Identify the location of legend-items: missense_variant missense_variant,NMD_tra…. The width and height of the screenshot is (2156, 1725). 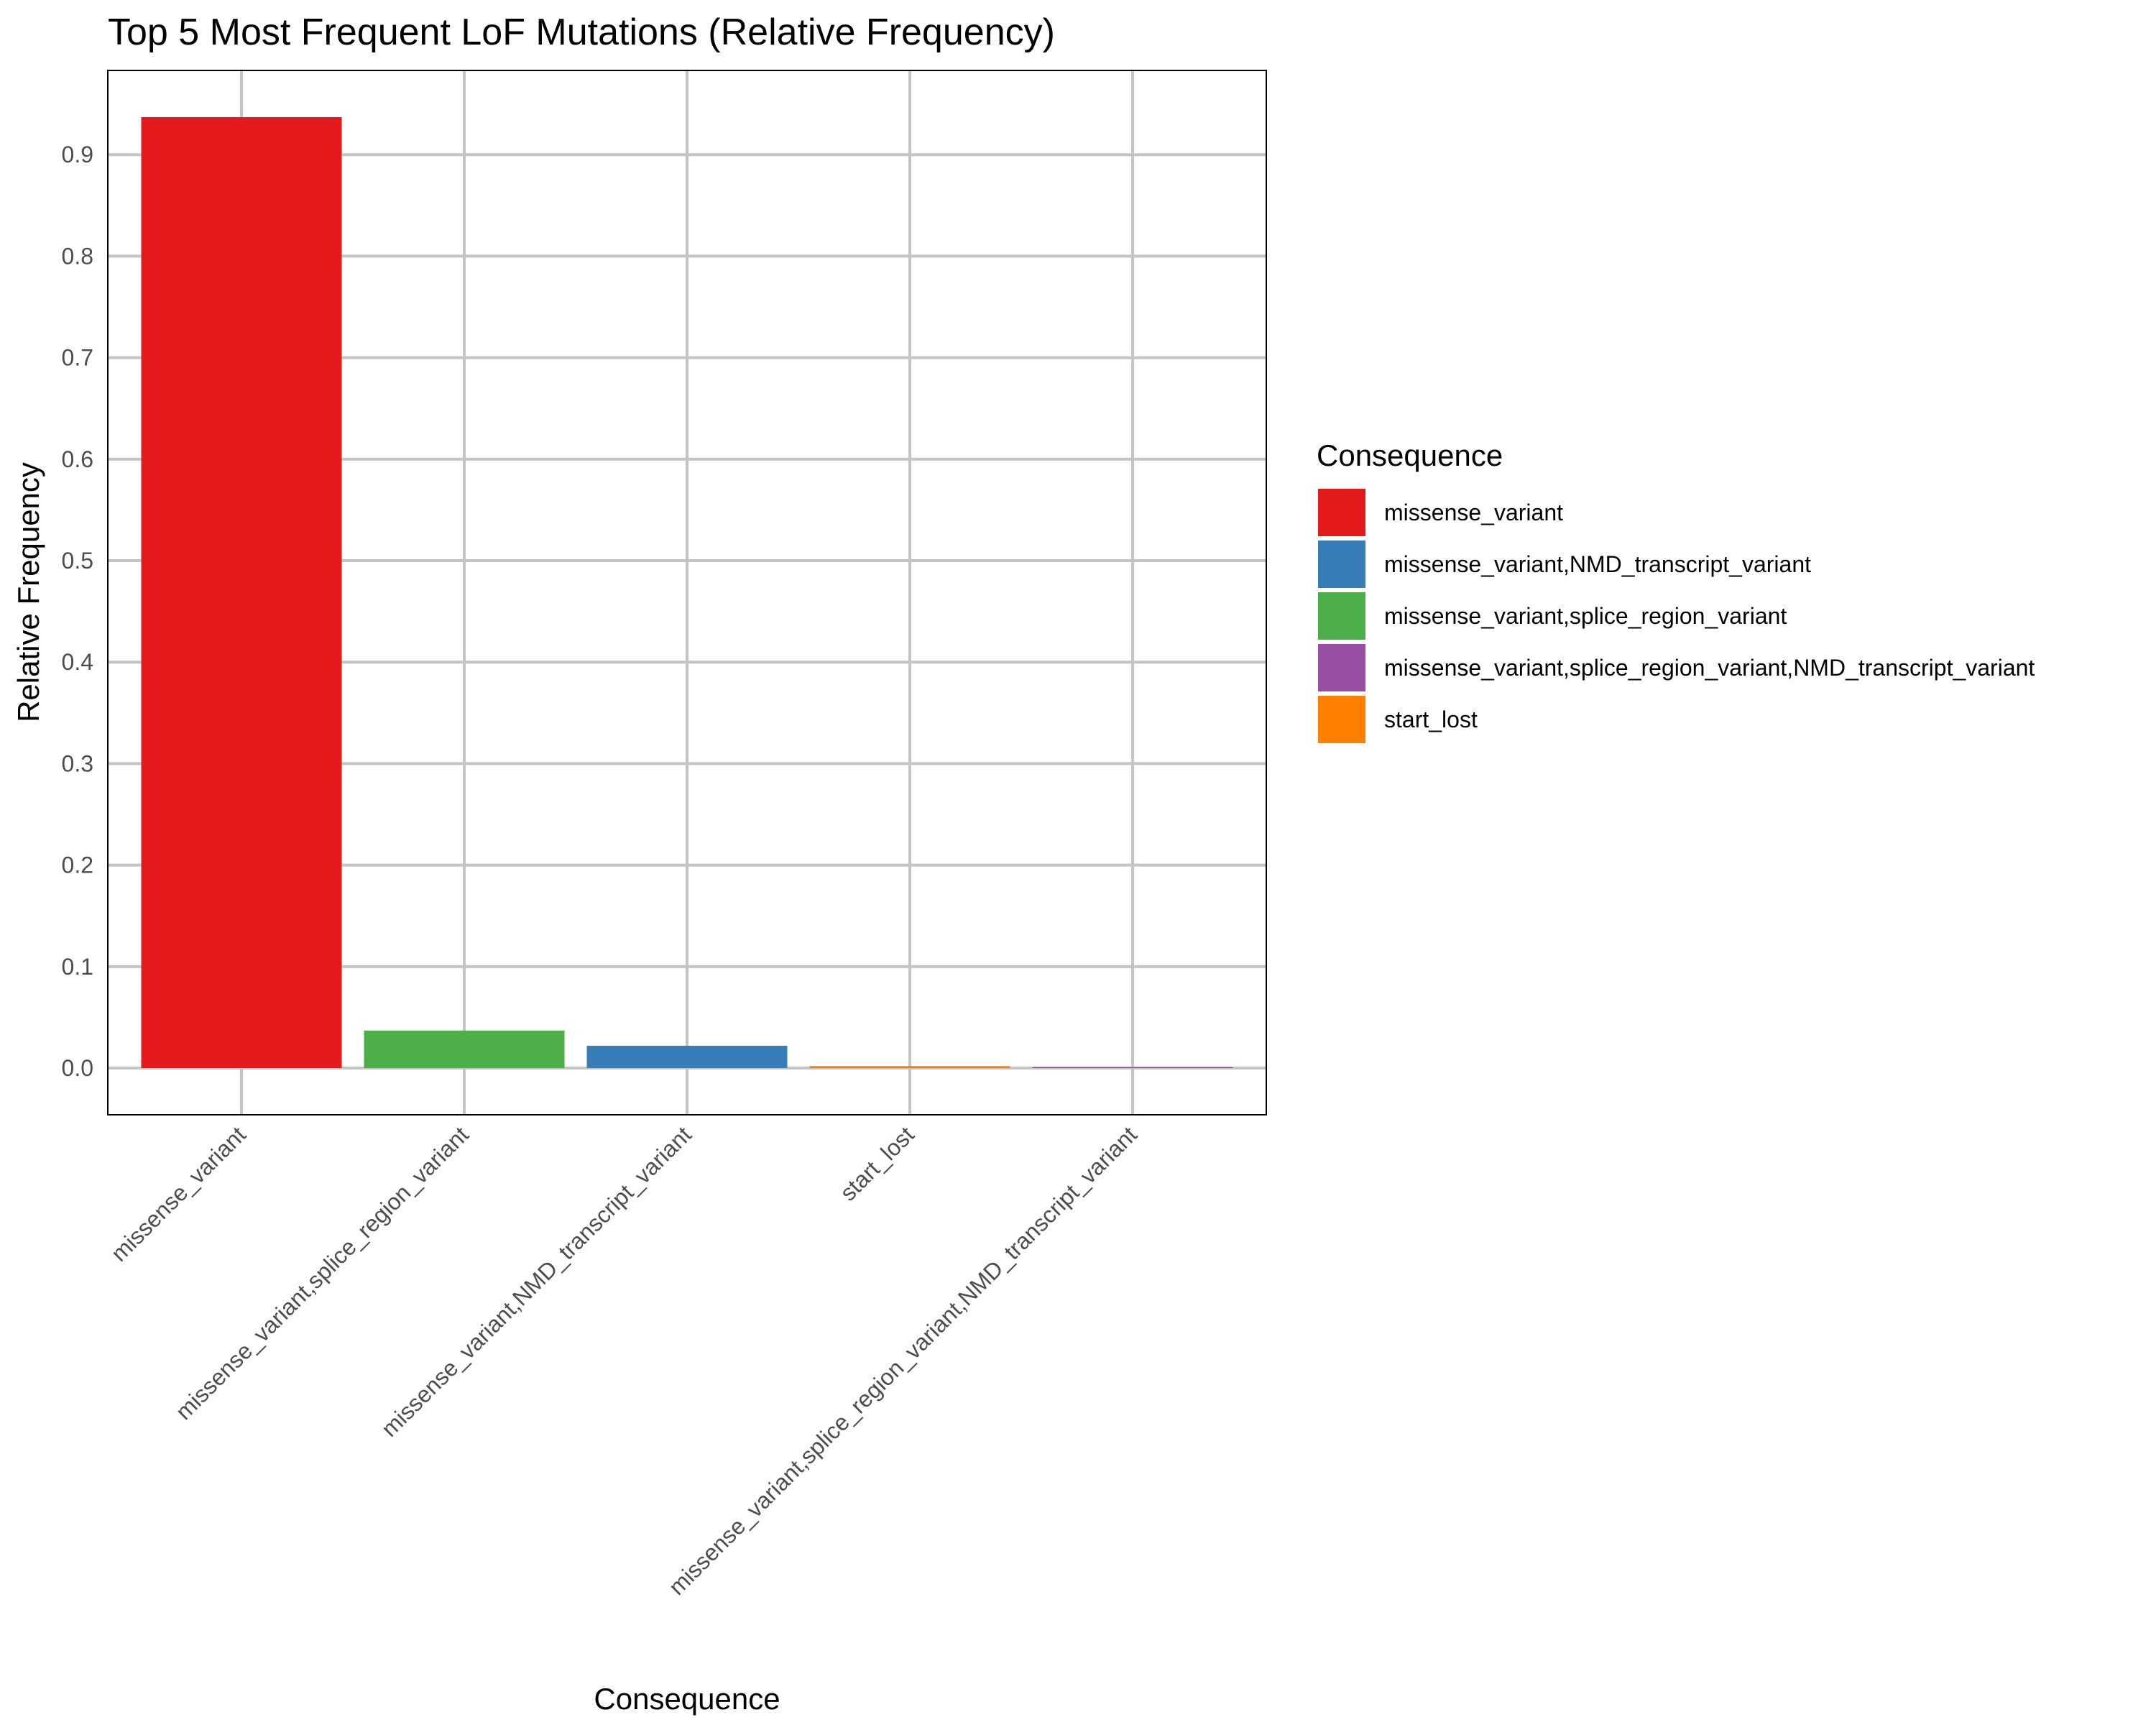
(1677, 616).